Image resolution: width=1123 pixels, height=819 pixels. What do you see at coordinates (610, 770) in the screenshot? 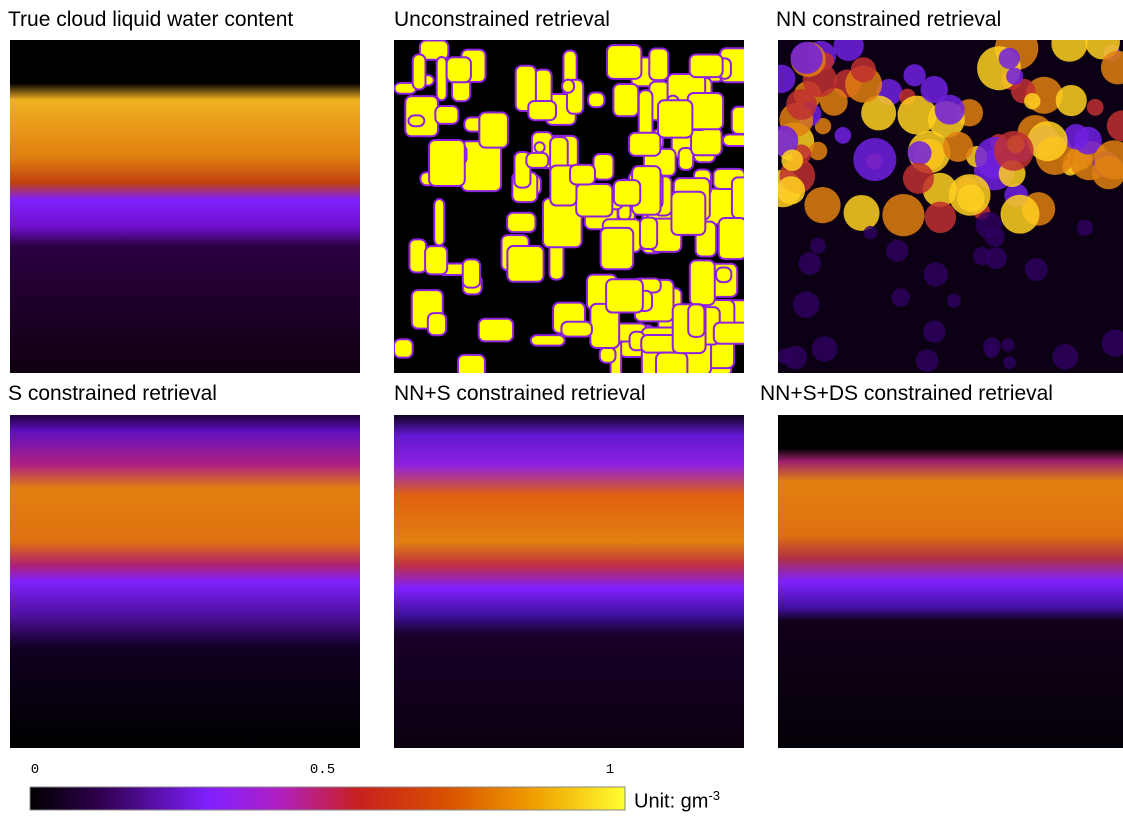
I see `colorbar-tick-label: 1` at bounding box center [610, 770].